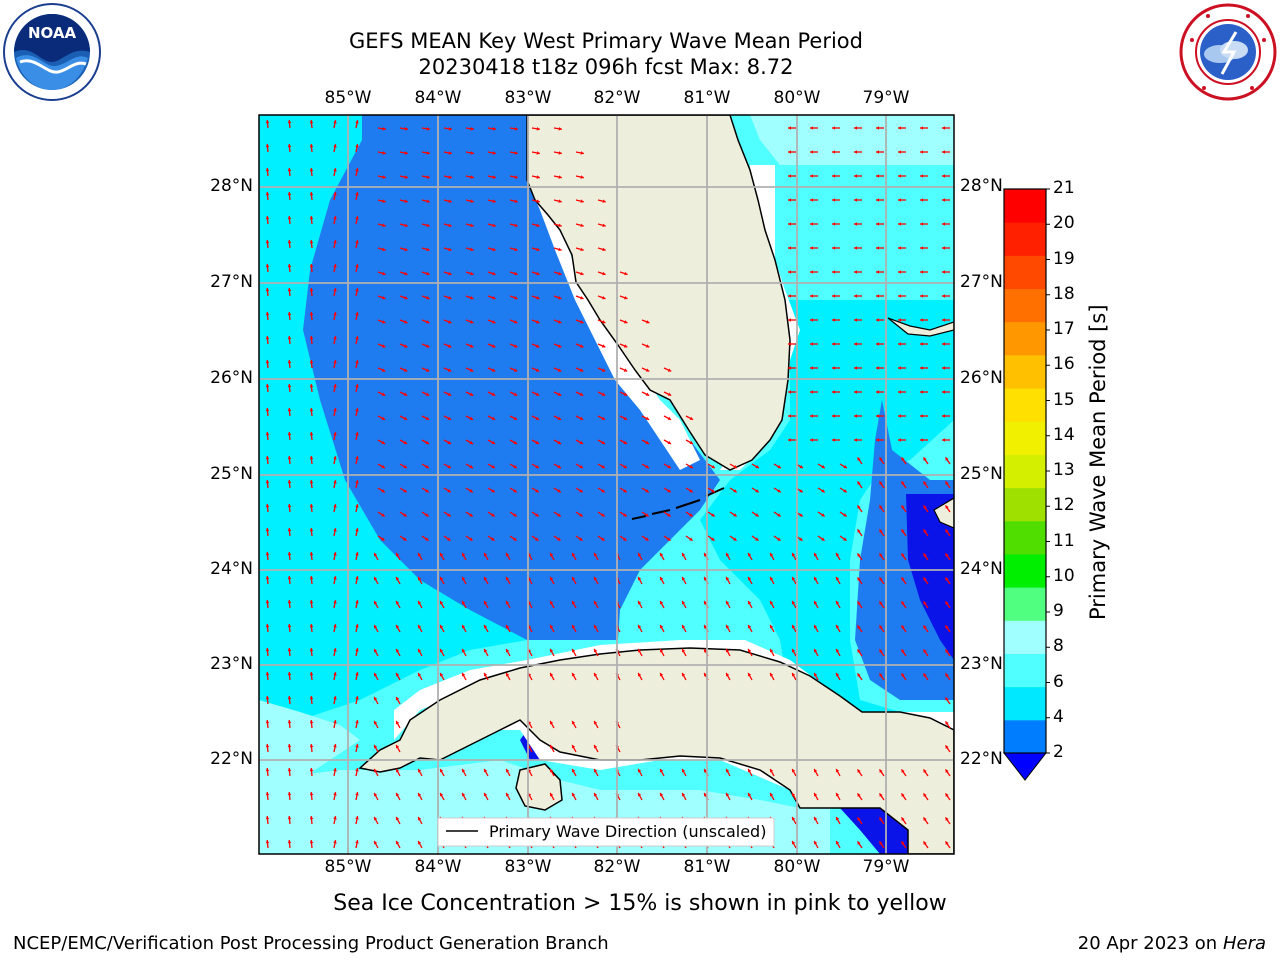  What do you see at coordinates (1172, 943) in the screenshot?
I see `footer-date: 20 Apr 2023 on Hera` at bounding box center [1172, 943].